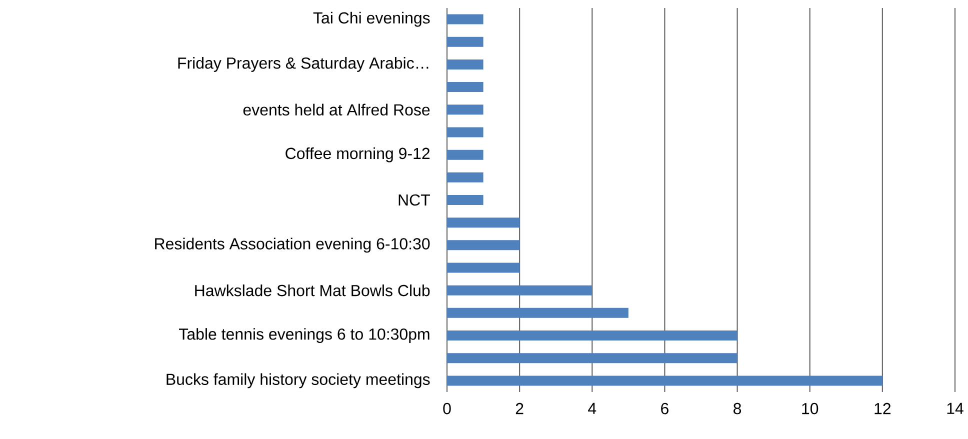  What do you see at coordinates (520, 408) in the screenshot?
I see `x-tick-label: 2` at bounding box center [520, 408].